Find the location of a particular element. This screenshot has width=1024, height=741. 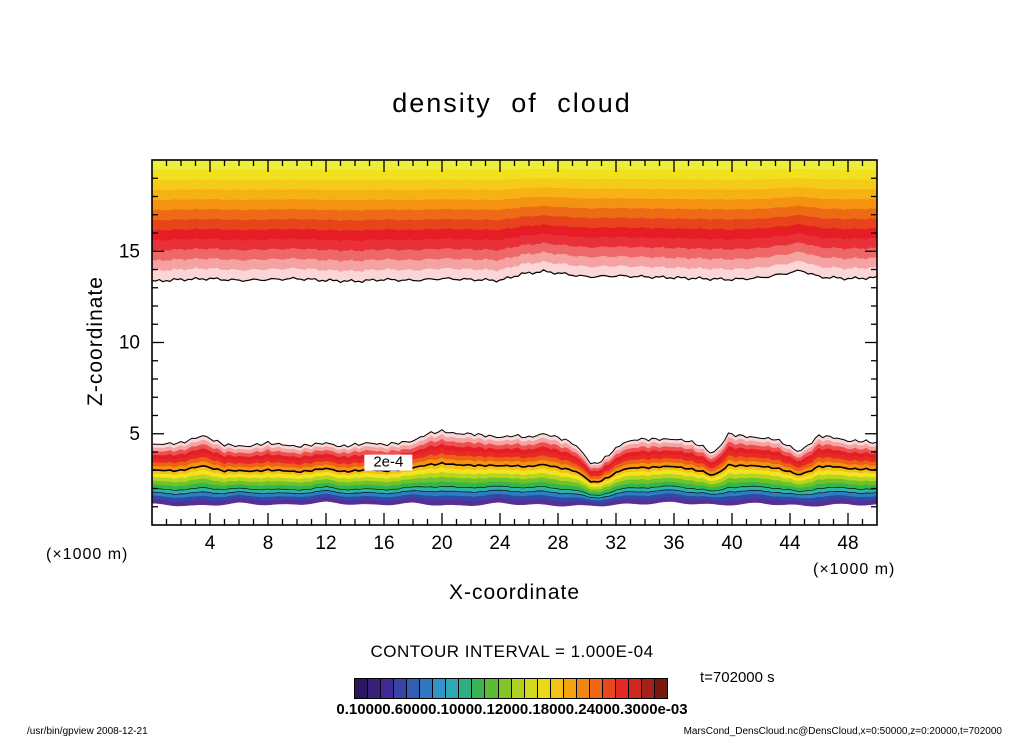

contour-label-bg is located at coordinates (388, 462).